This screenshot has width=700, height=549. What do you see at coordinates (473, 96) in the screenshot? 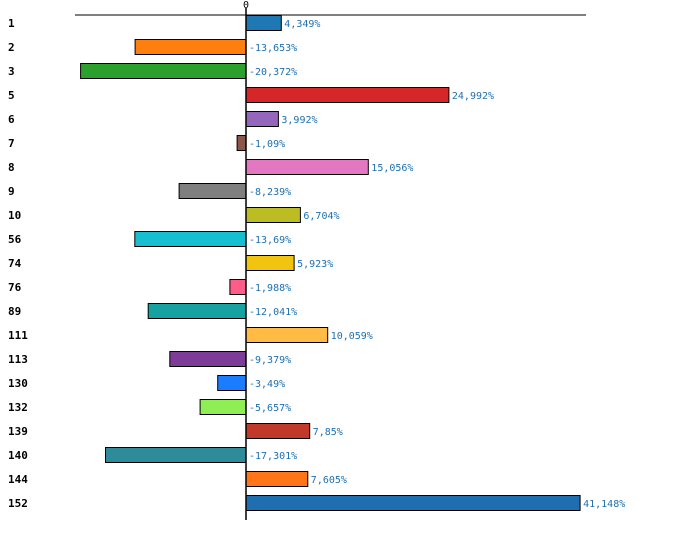
I see `value-label-5: 24,992%` at bounding box center [473, 96].